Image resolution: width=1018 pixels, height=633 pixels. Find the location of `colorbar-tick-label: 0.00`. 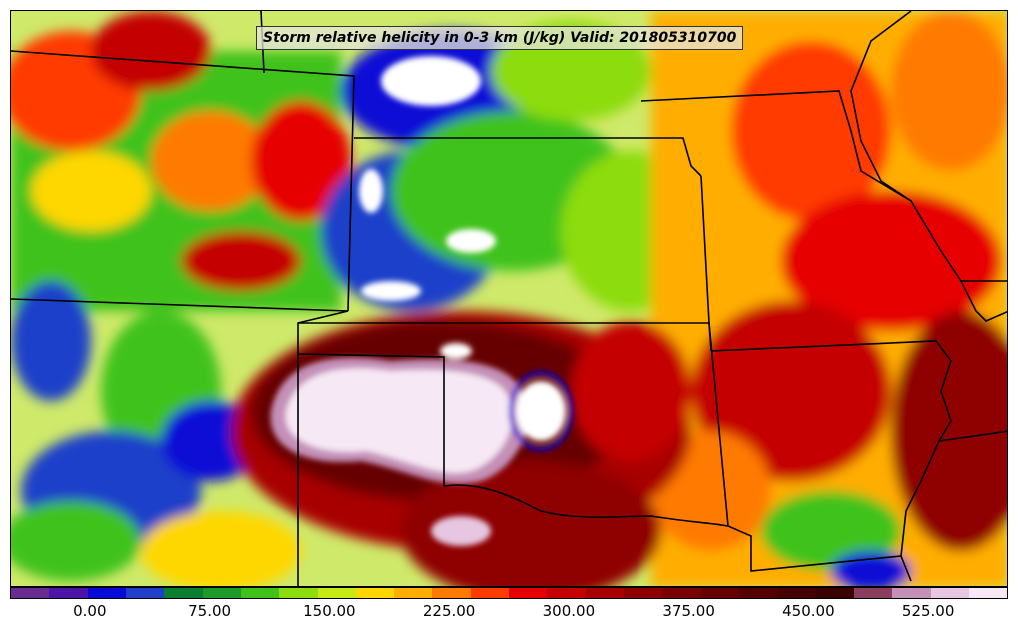

colorbar-tick-label: 0.00 is located at coordinates (90, 611).